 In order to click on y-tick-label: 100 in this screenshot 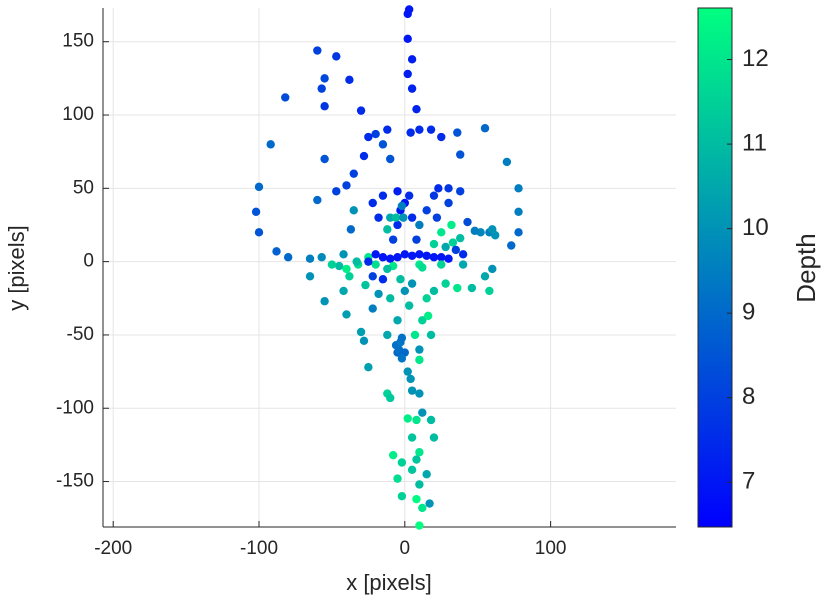, I will do `click(78, 114)`.